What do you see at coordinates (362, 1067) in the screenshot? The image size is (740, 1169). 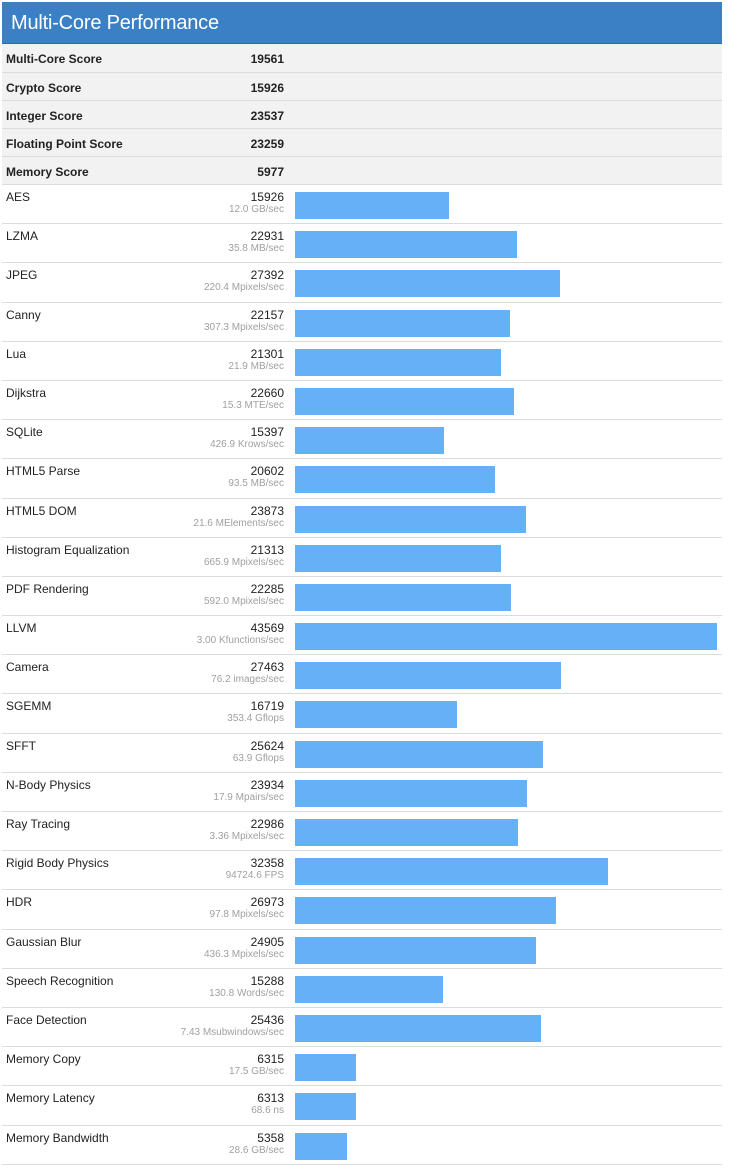 I see `benchmark-row: Memory Copy 6315 17.5 GB/sec` at bounding box center [362, 1067].